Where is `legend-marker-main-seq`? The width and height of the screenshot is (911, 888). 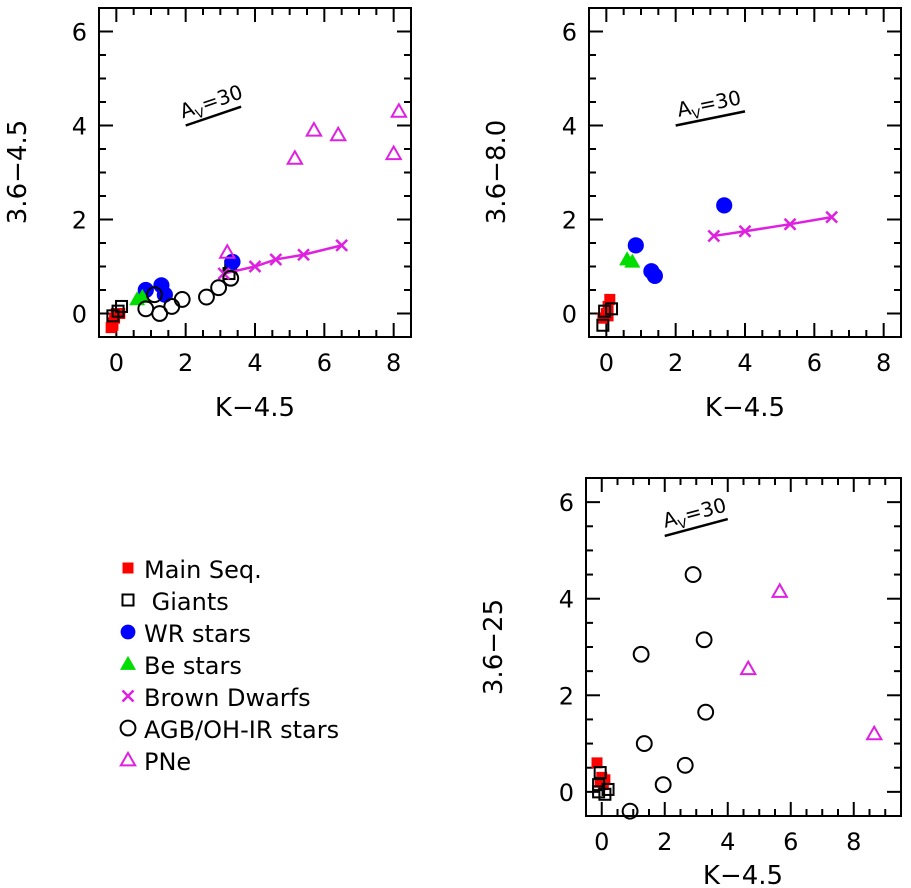
legend-marker-main-seq is located at coordinates (128, 568).